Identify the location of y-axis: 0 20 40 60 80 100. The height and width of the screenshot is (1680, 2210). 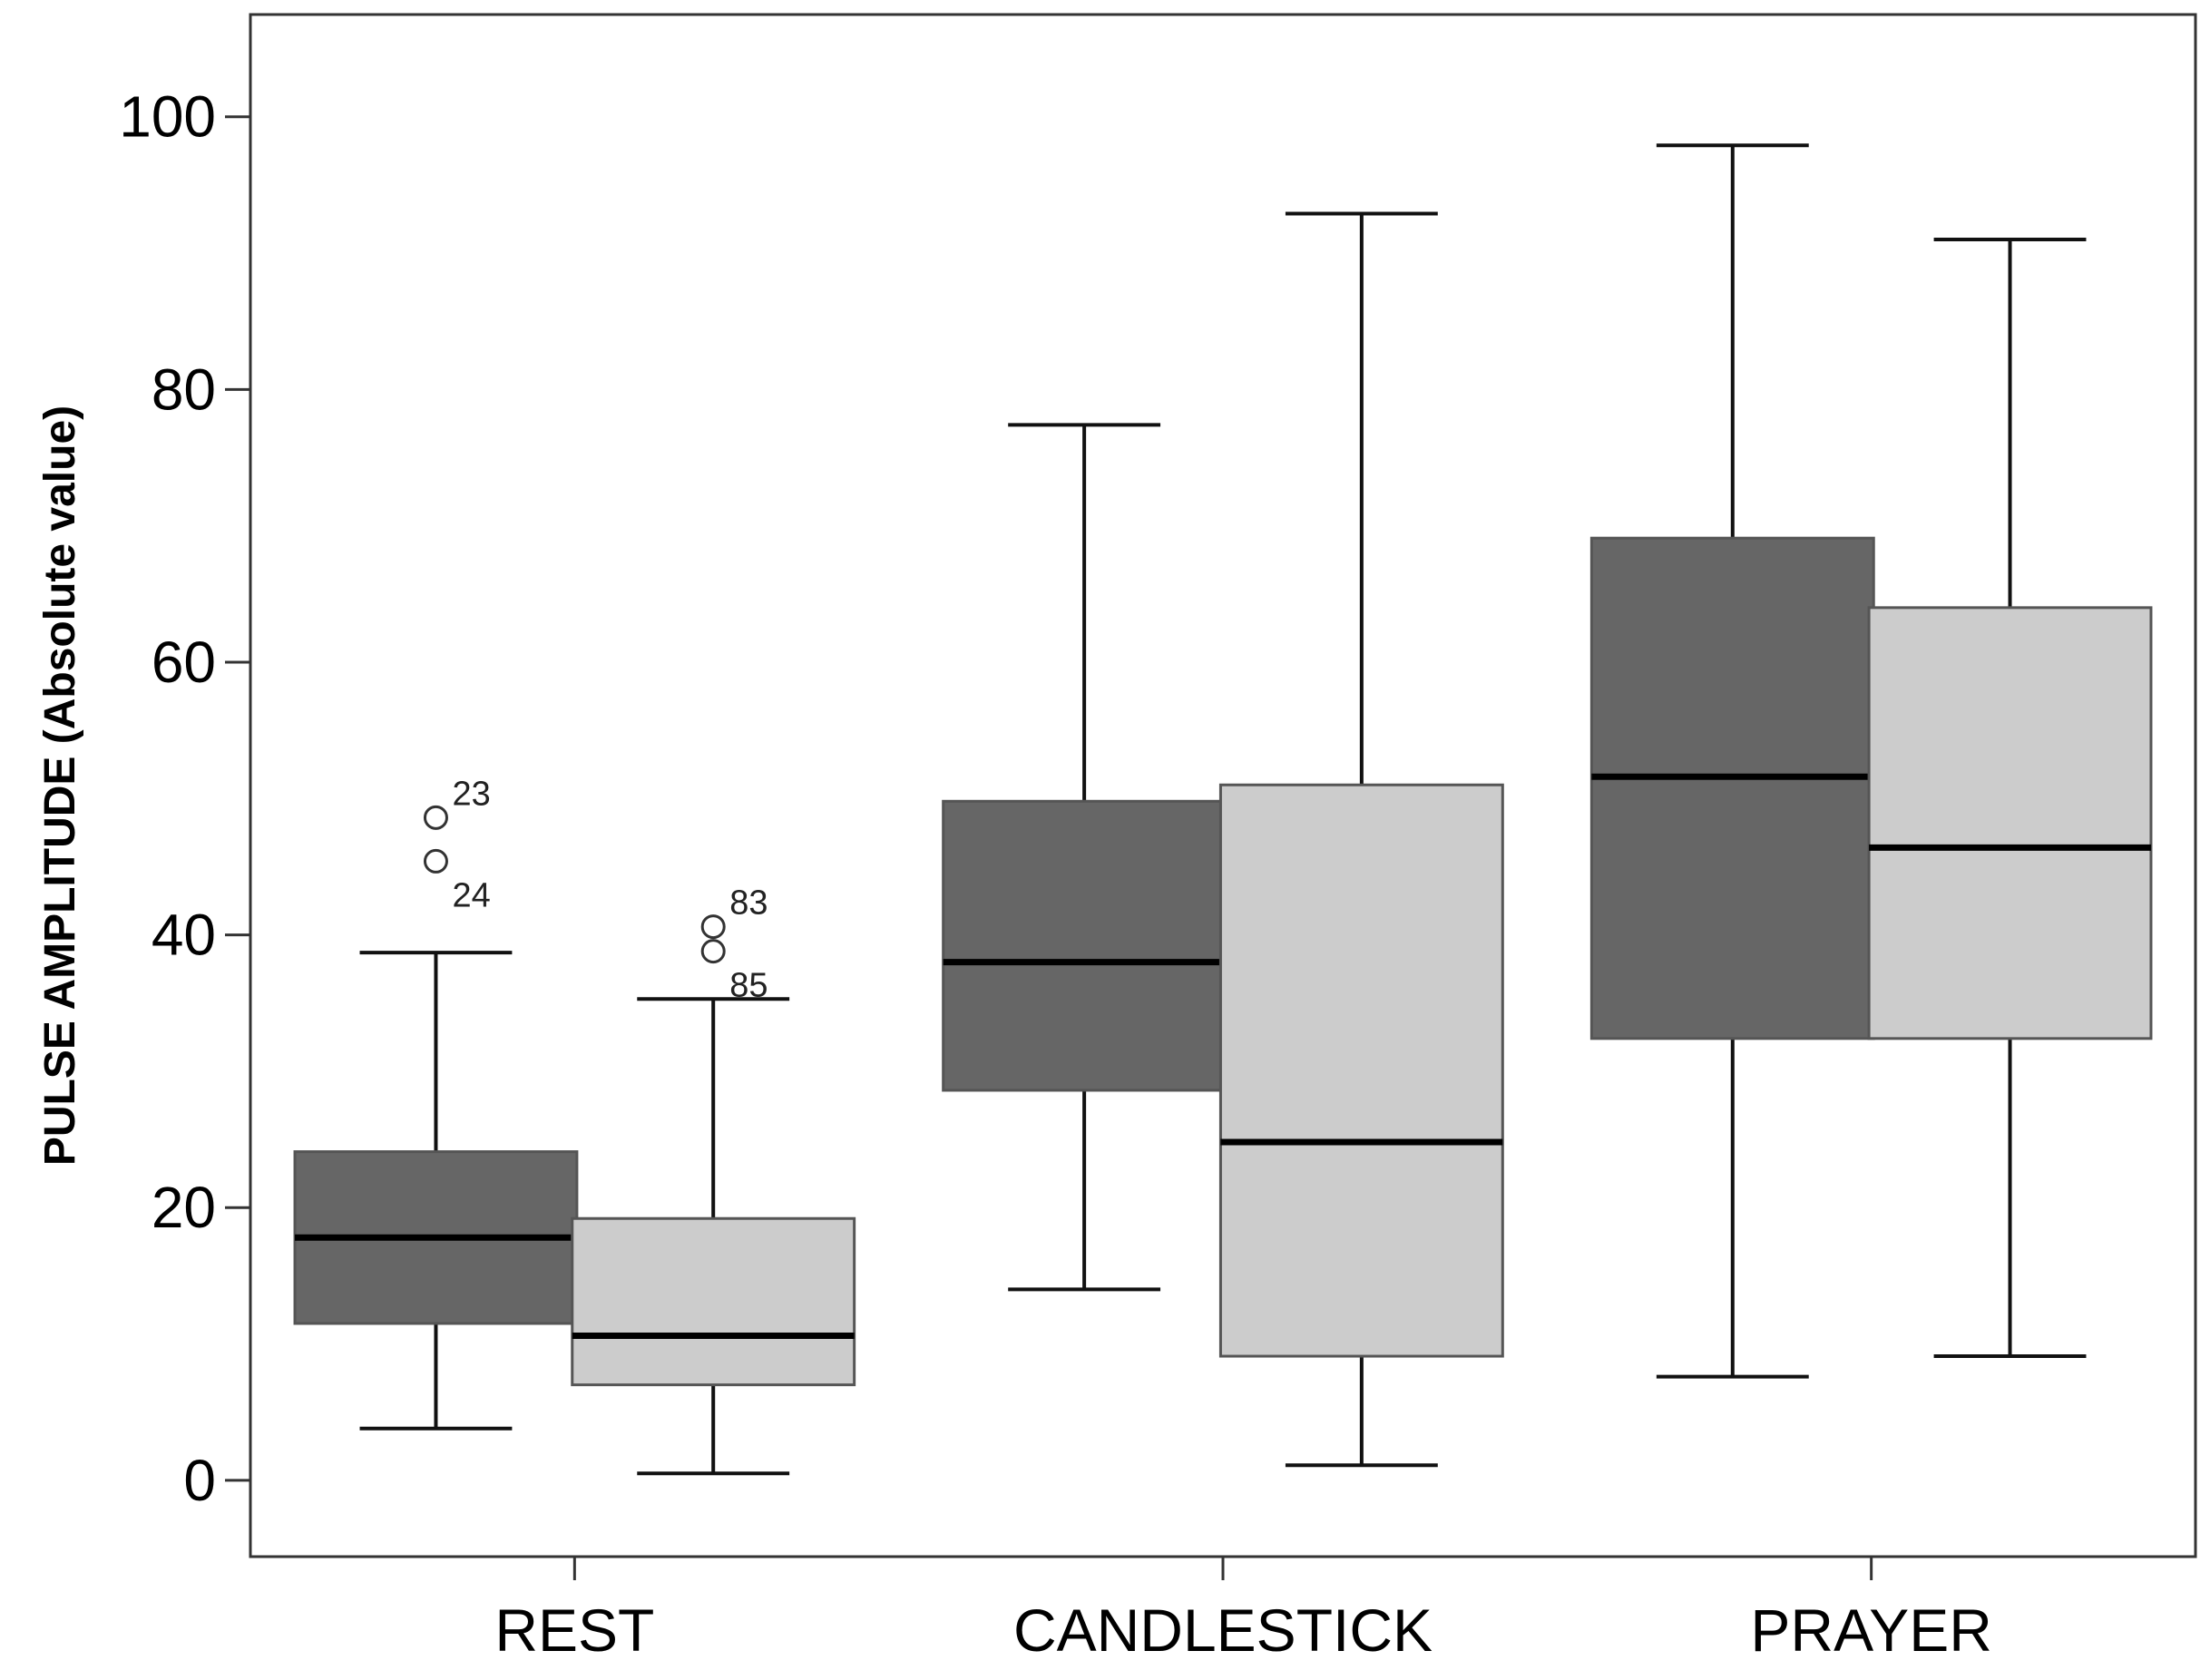
(184, 799).